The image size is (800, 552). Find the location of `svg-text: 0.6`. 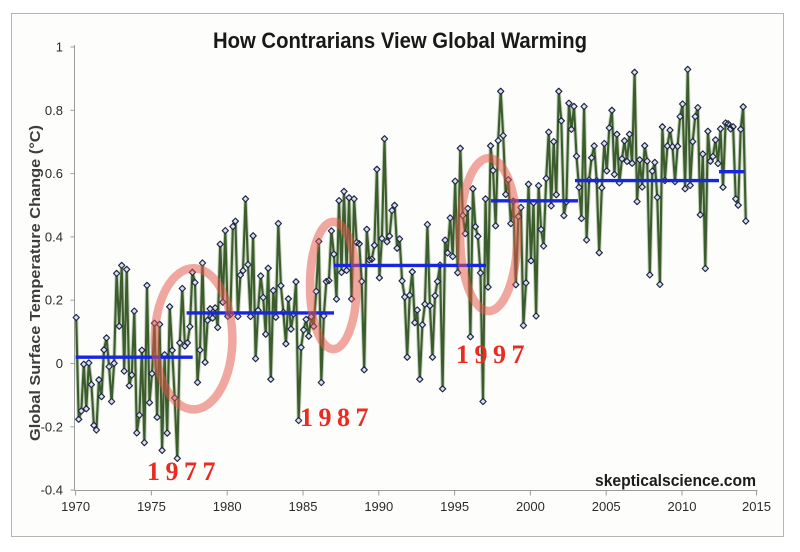

svg-text: 0.6 is located at coordinates (54, 173).